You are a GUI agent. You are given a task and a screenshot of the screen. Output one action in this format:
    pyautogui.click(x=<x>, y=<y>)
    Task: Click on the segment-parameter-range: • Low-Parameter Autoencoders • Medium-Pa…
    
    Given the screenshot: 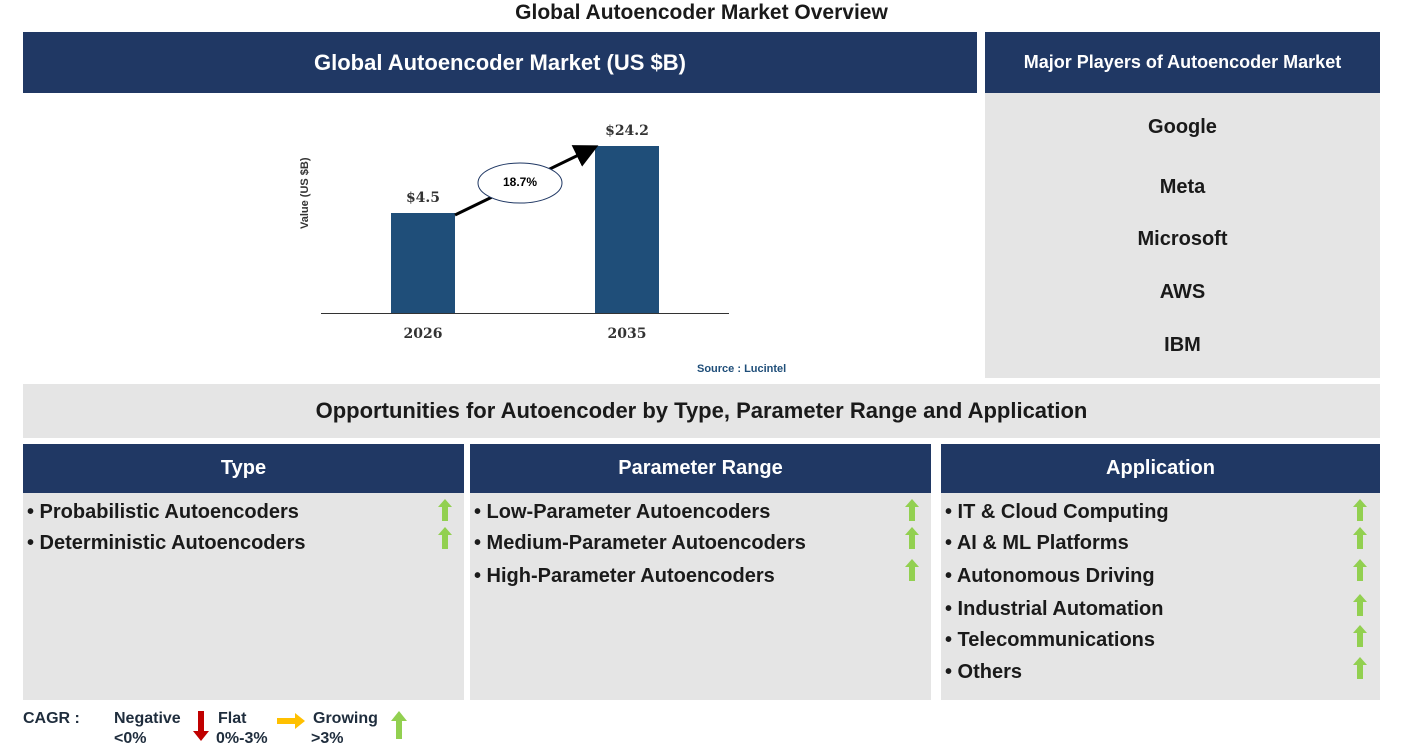 What is the action you would take?
    pyautogui.click(x=700, y=596)
    